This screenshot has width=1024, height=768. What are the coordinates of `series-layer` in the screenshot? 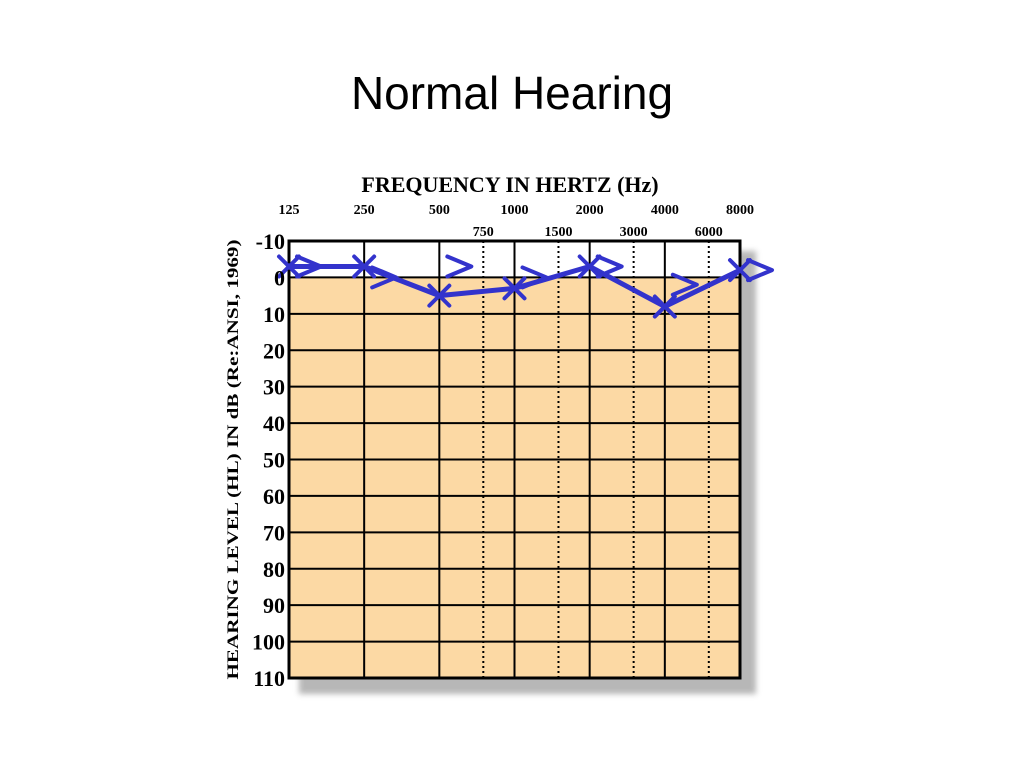 It's located at (525, 286).